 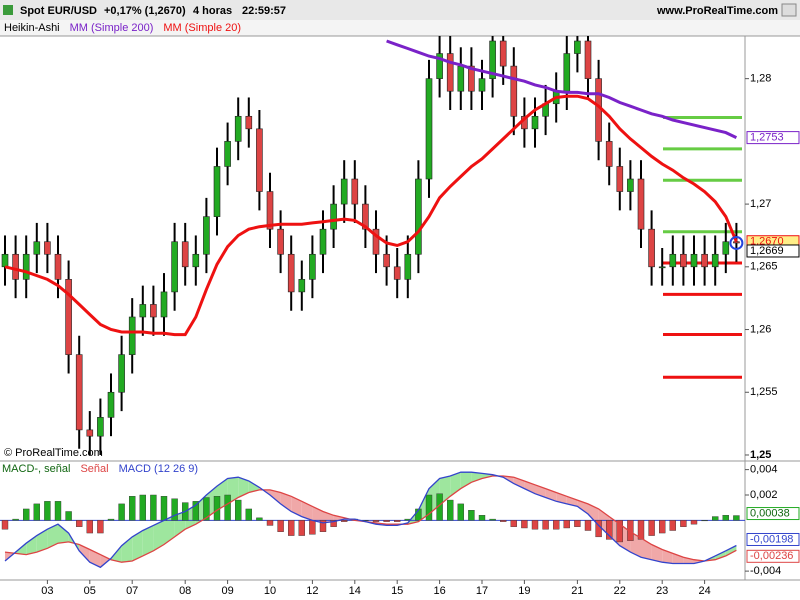 I want to click on y-tick-label: 1,27, so click(x=760, y=204).